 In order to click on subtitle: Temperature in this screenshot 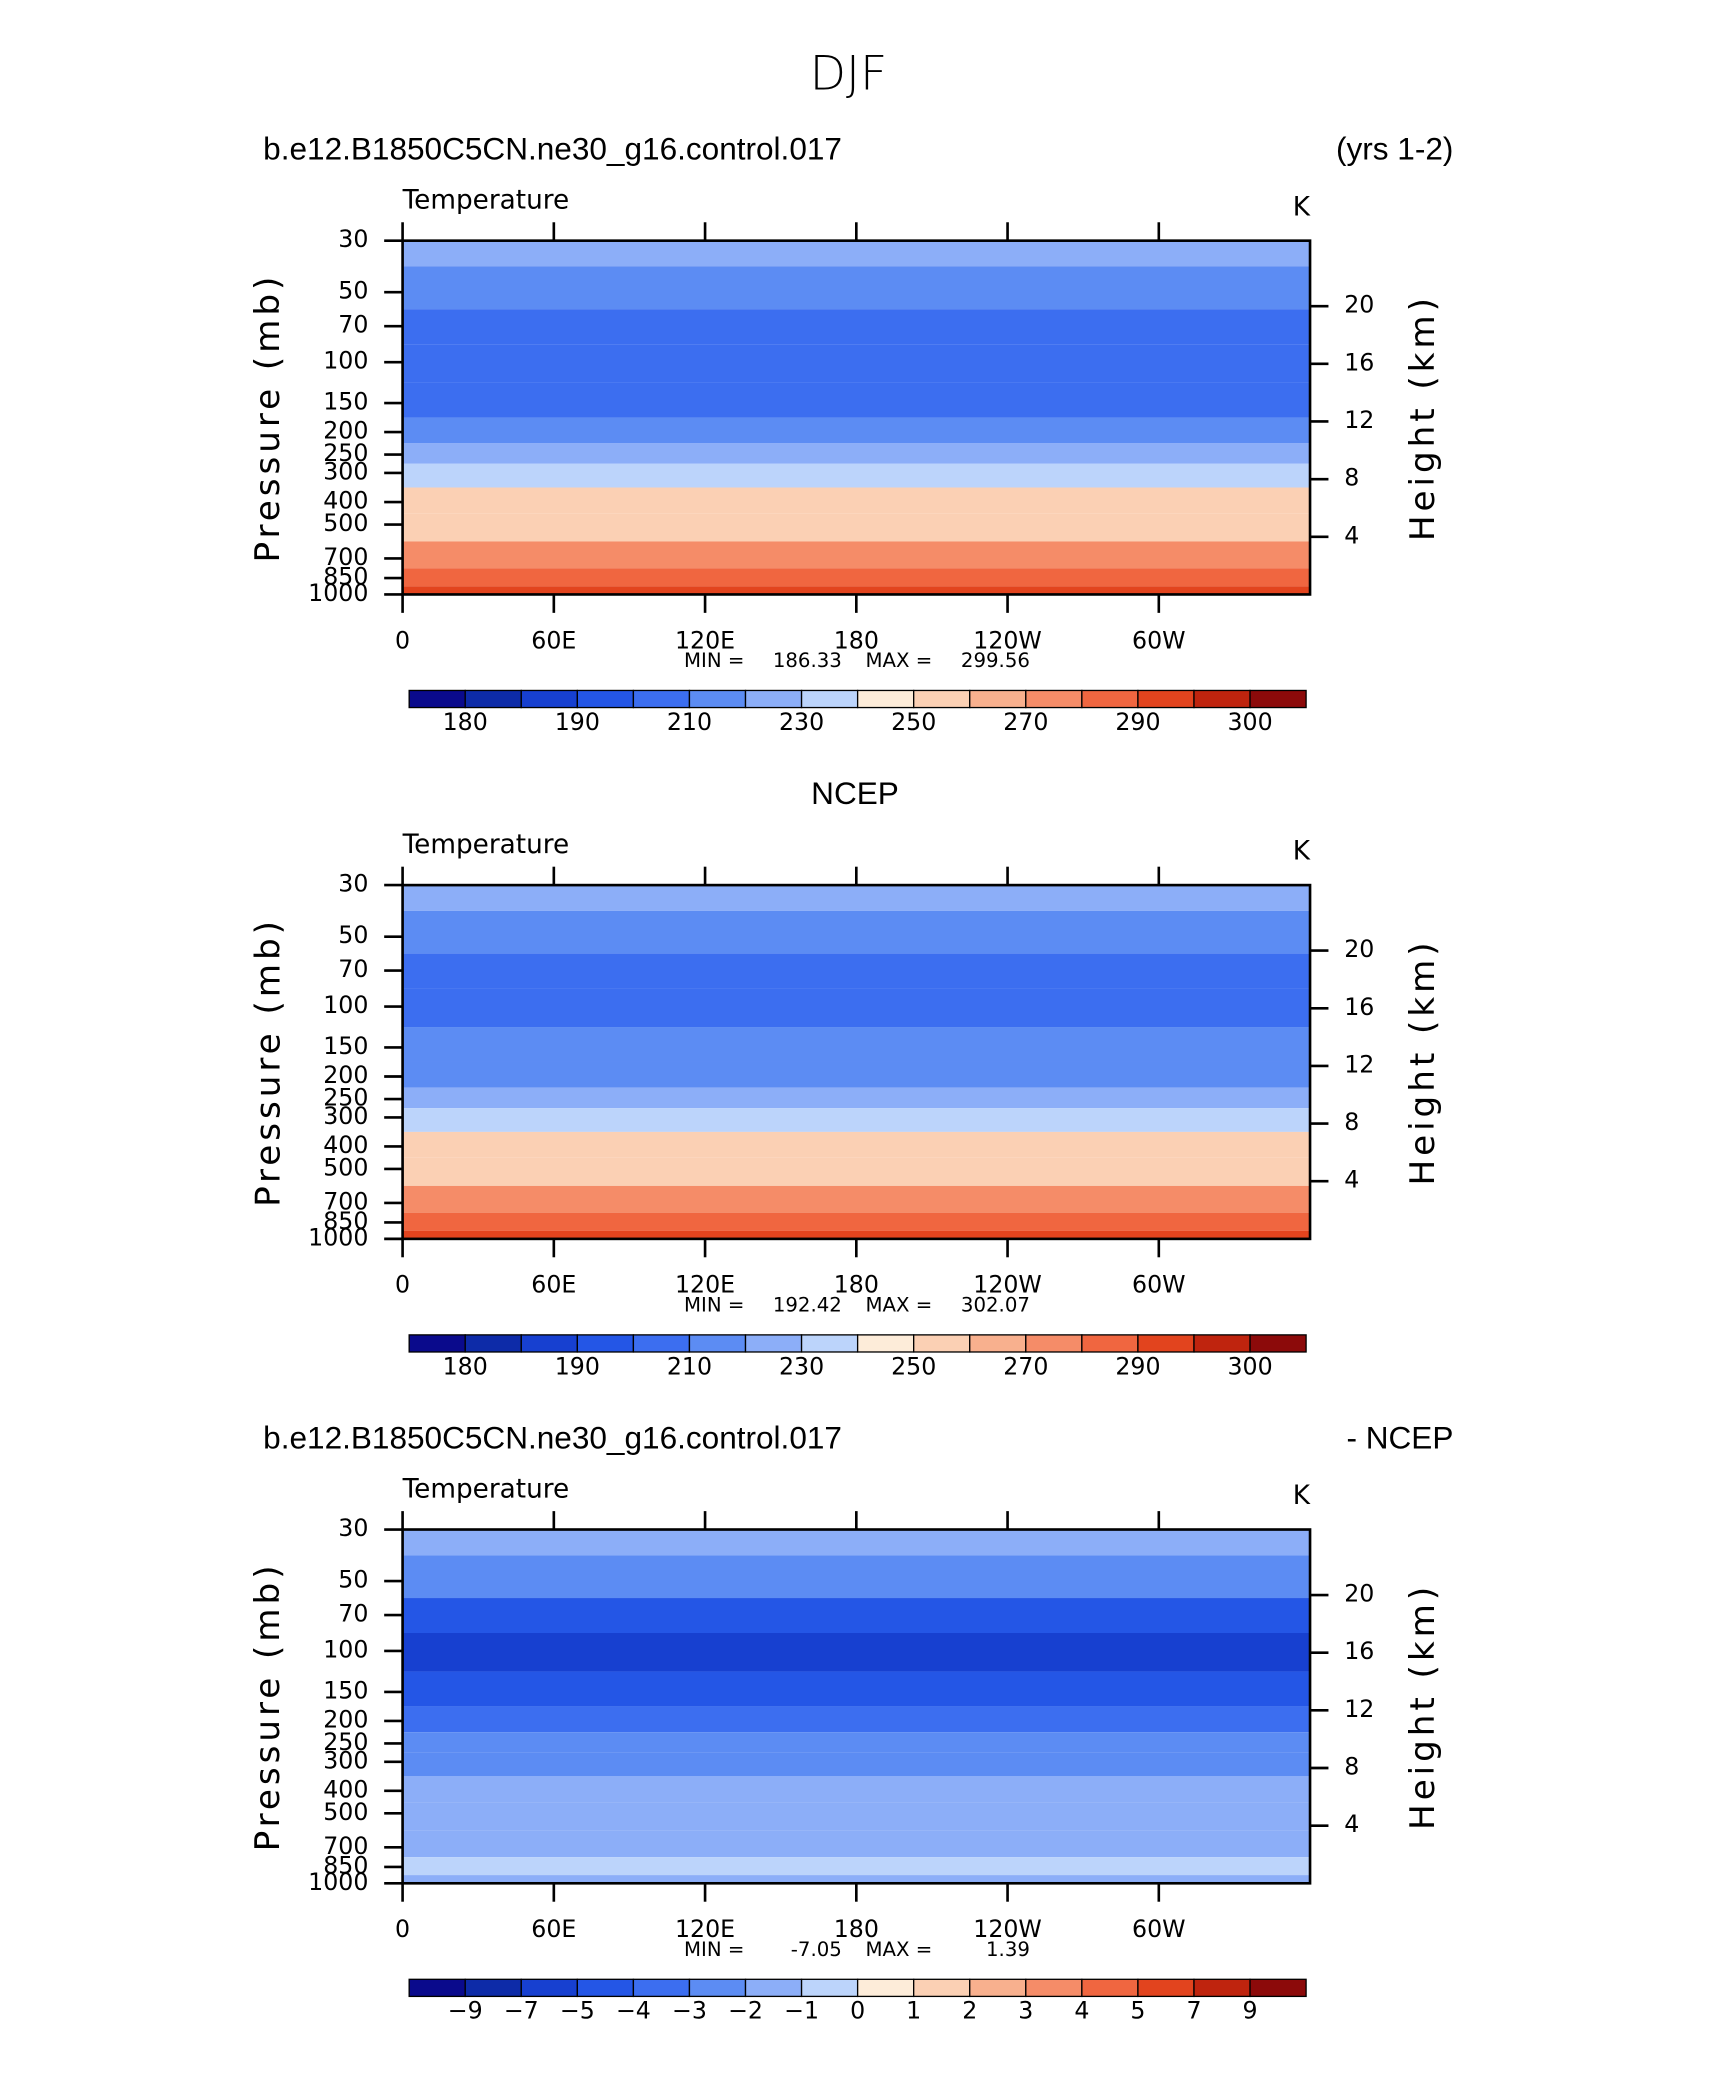, I will do `click(486, 845)`.